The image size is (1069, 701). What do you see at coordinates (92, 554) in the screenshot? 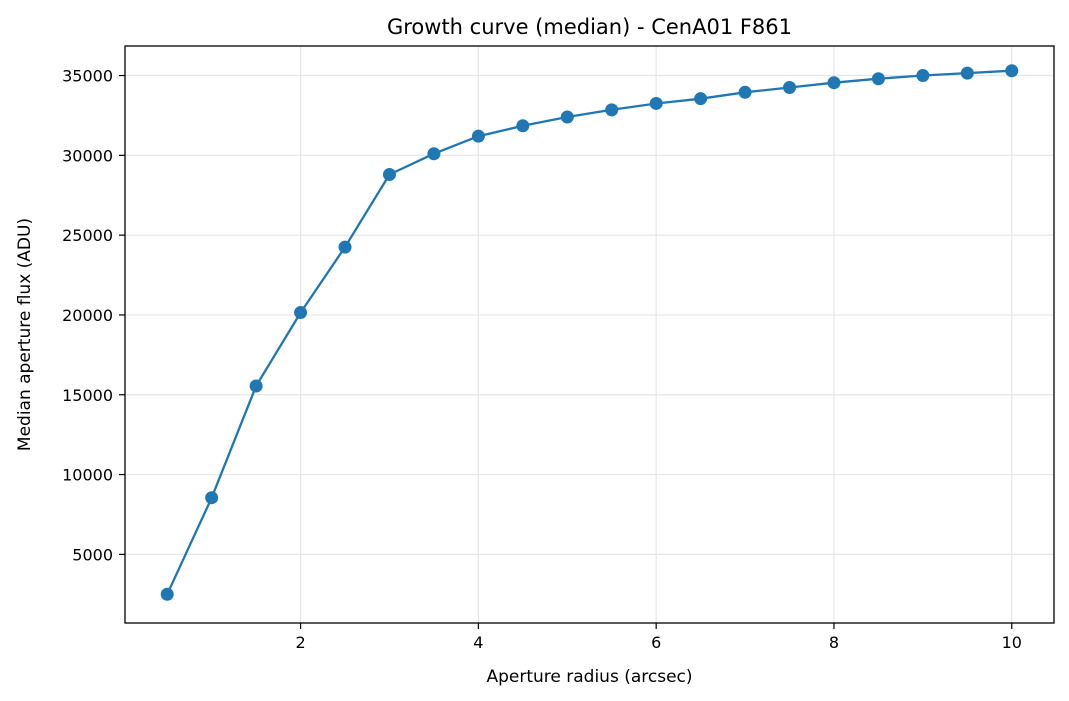
I see `y-tick-label: 5000` at bounding box center [92, 554].